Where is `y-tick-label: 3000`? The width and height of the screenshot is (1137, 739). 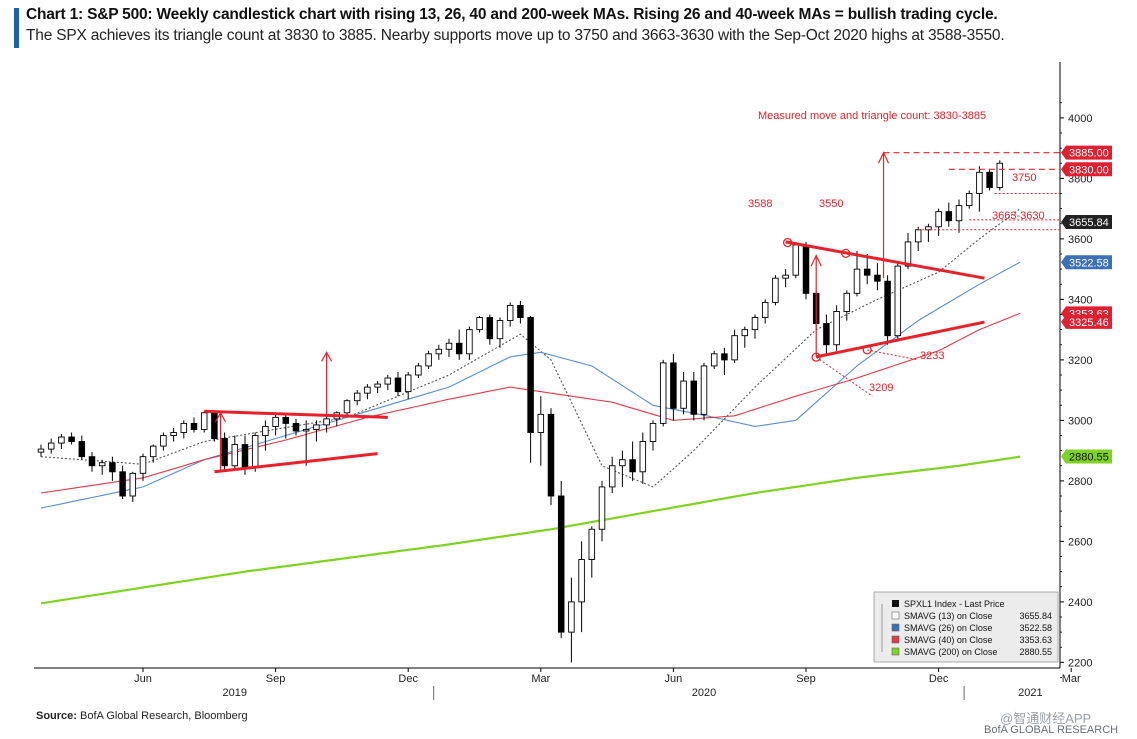
y-tick-label: 3000 is located at coordinates (1080, 421).